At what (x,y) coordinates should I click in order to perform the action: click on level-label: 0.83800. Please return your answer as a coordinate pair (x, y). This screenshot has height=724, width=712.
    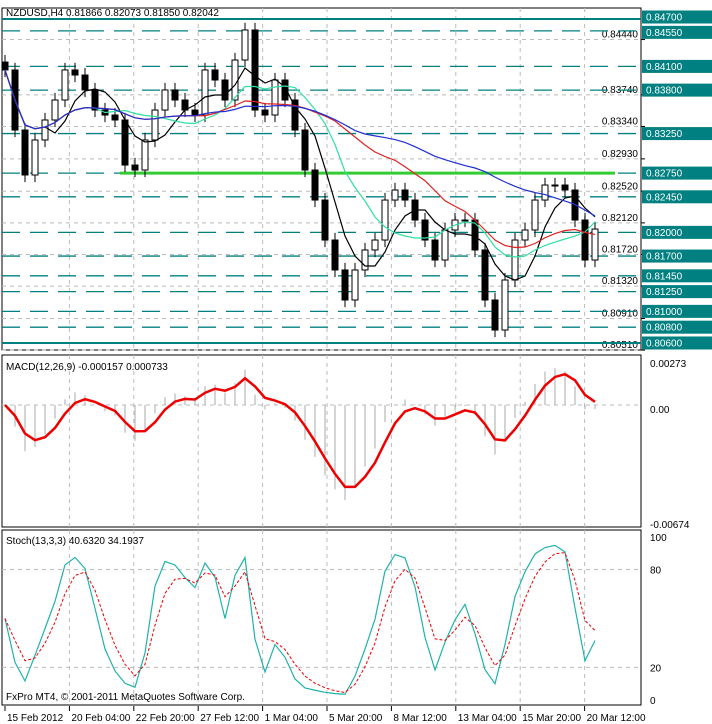
    Looking at the image, I should click on (664, 91).